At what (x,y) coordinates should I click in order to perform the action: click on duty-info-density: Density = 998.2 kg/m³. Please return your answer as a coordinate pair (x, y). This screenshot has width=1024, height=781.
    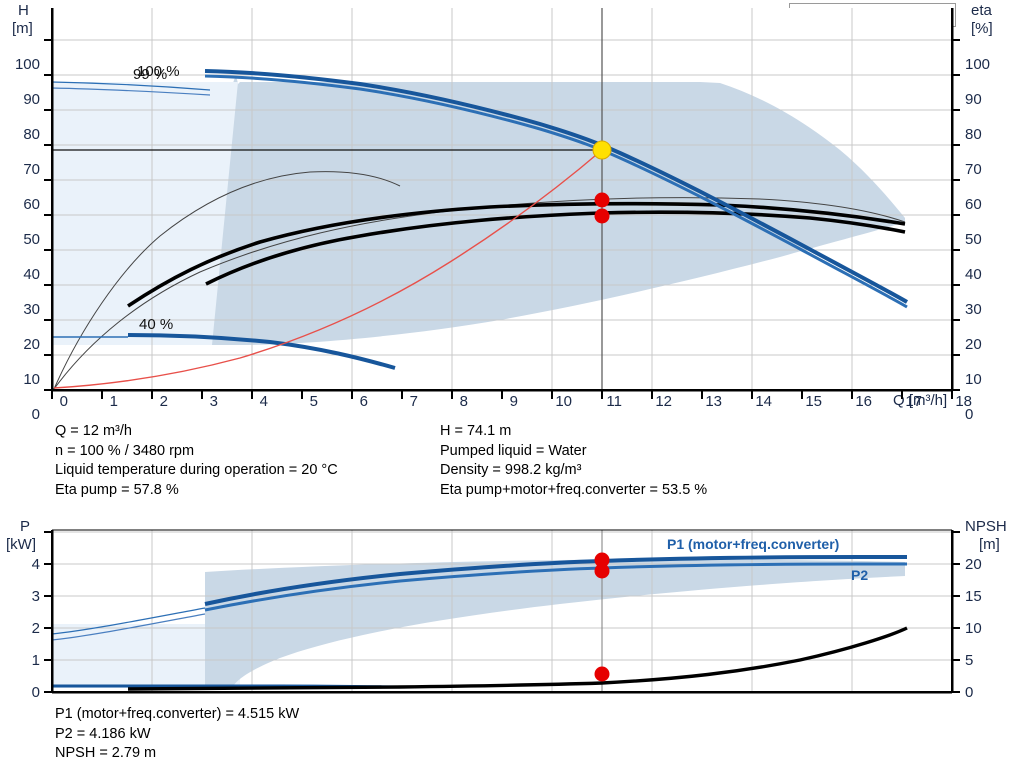
    Looking at the image, I should click on (511, 470).